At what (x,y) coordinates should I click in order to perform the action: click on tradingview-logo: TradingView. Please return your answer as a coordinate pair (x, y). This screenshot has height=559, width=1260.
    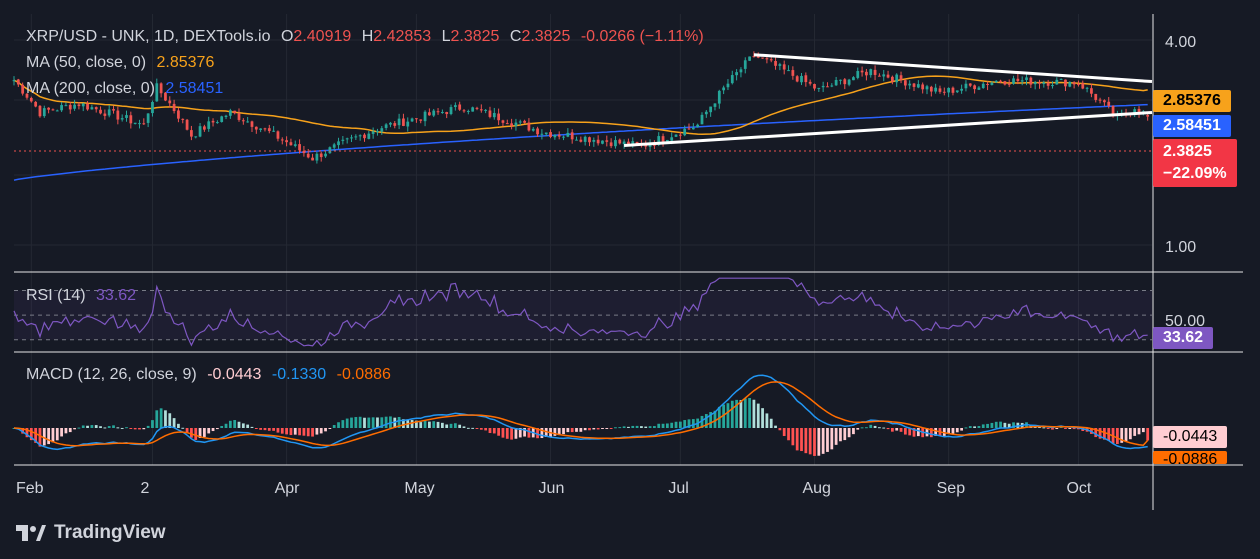
    Looking at the image, I should click on (91, 533).